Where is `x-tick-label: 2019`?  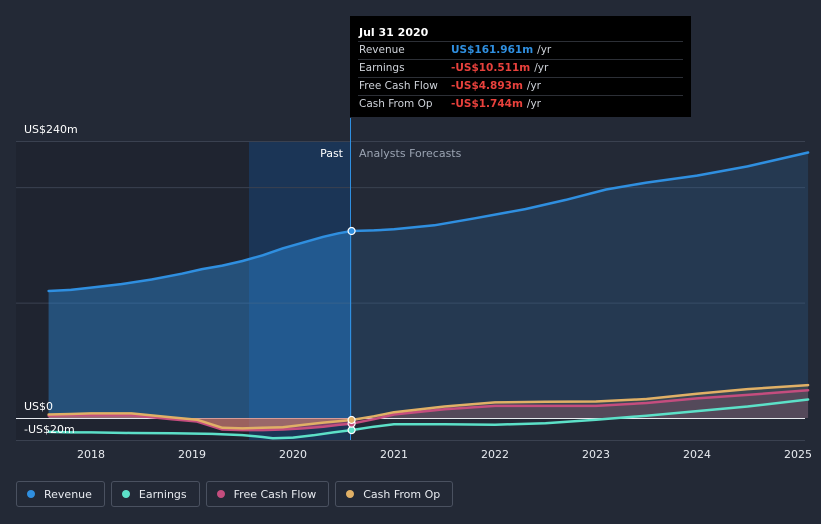
x-tick-label: 2019 is located at coordinates (192, 454).